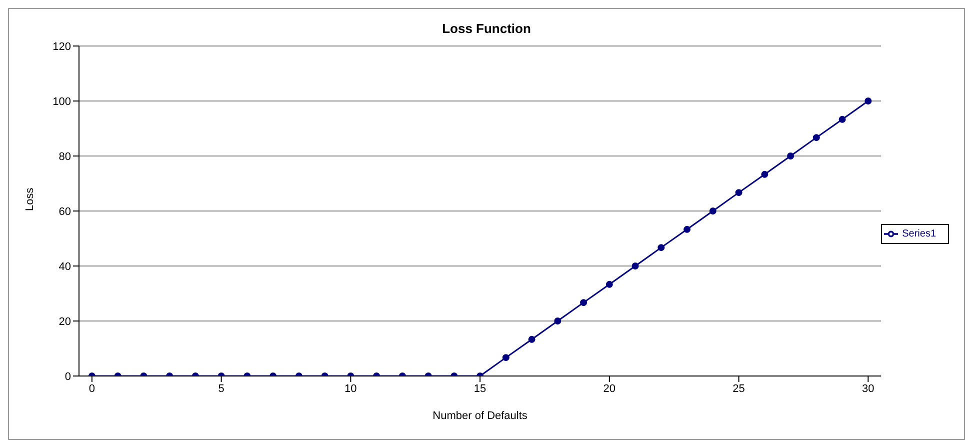 The height and width of the screenshot is (448, 973). Describe the element at coordinates (30, 199) in the screenshot. I see `y-axis-title: Loss` at that location.